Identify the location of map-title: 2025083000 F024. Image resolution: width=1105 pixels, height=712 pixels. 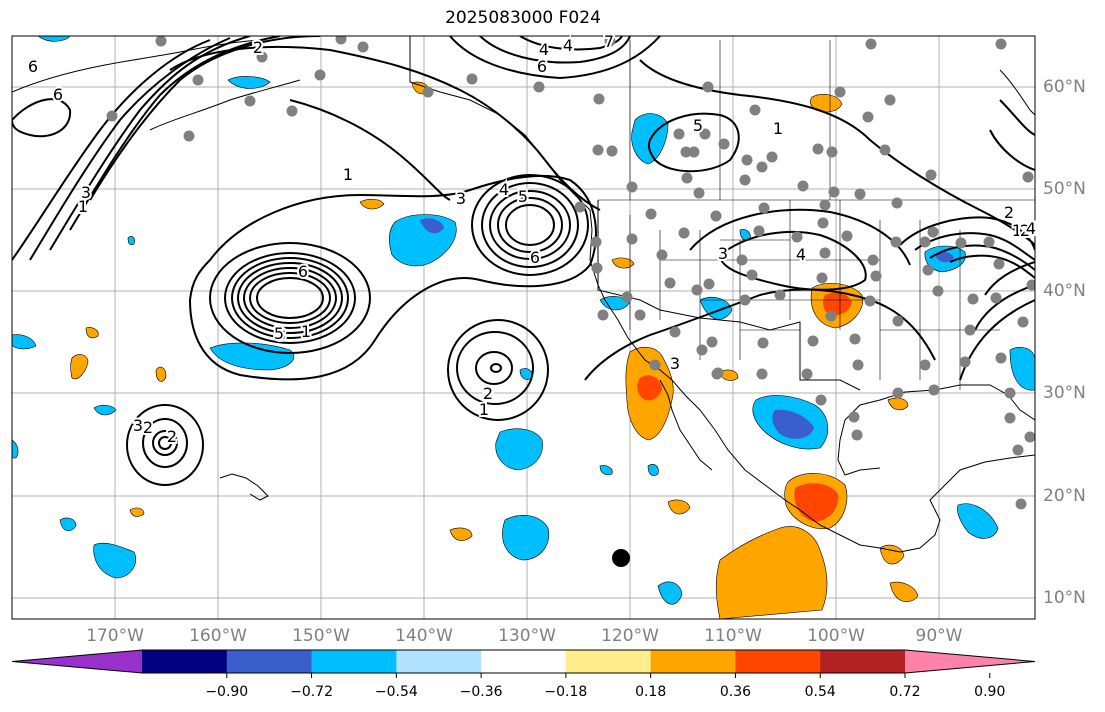
(523, 18).